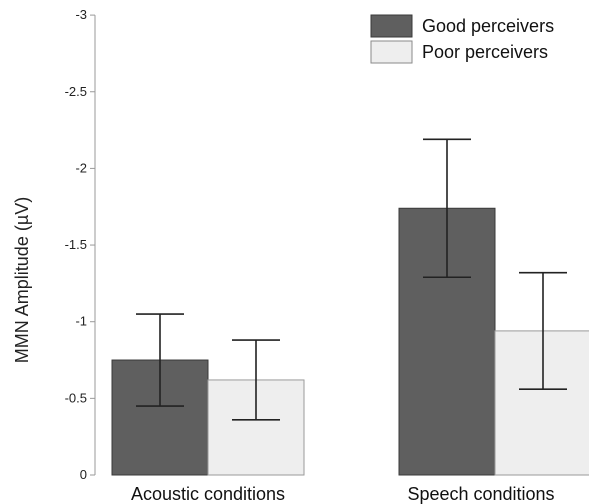  I want to click on y-tick-label: -1.5, so click(76, 244).